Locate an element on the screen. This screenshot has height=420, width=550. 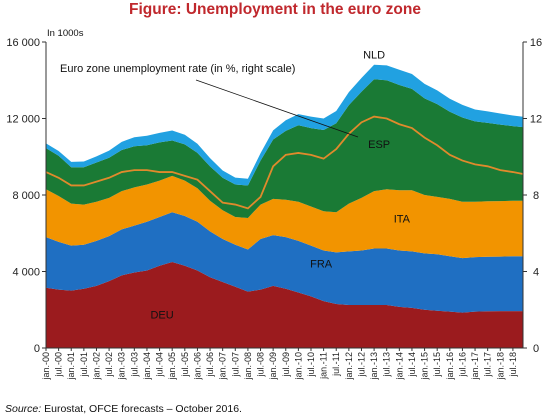
annotation-pointer is located at coordinates (277, 108).